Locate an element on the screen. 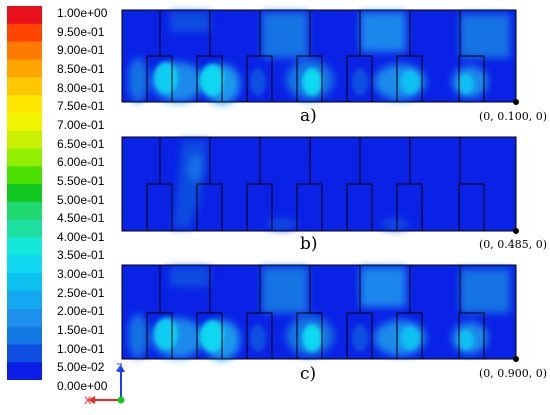 The width and height of the screenshot is (550, 415). colorbar-label: 9.50e-01 is located at coordinates (81, 31).